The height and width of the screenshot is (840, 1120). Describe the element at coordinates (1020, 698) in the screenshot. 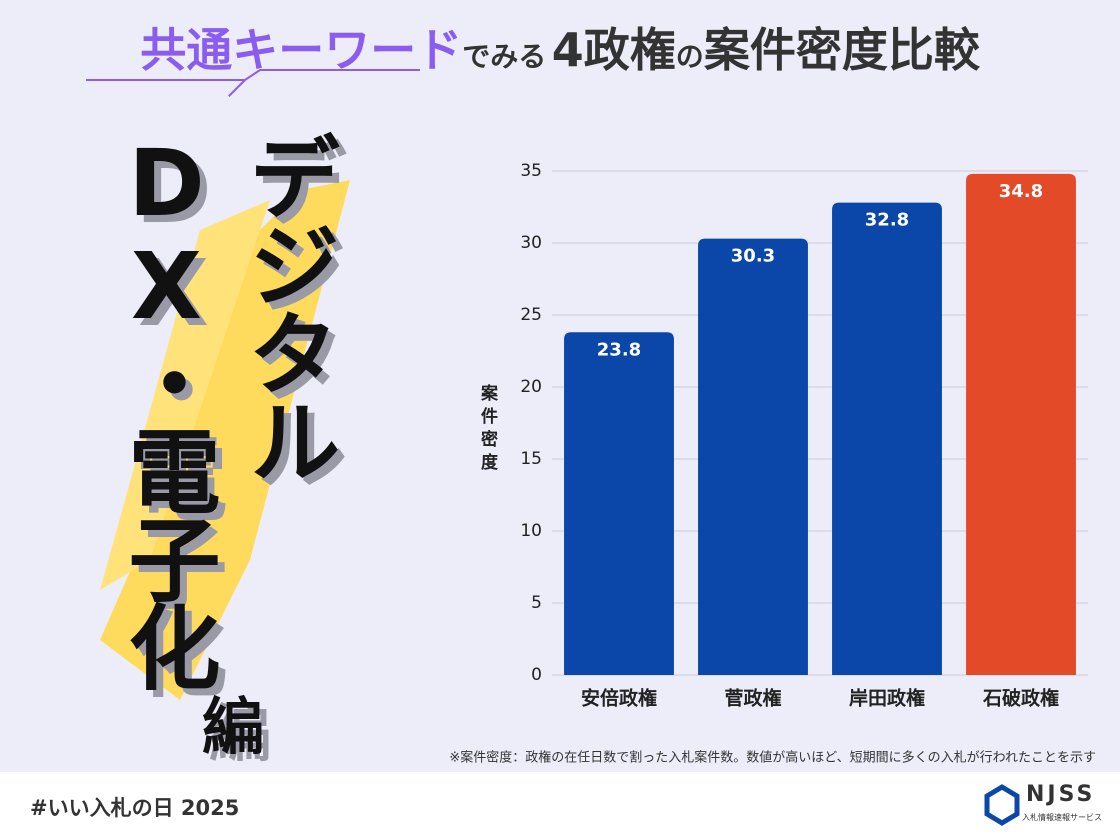

I see `x-tick-label: 石破政権` at that location.